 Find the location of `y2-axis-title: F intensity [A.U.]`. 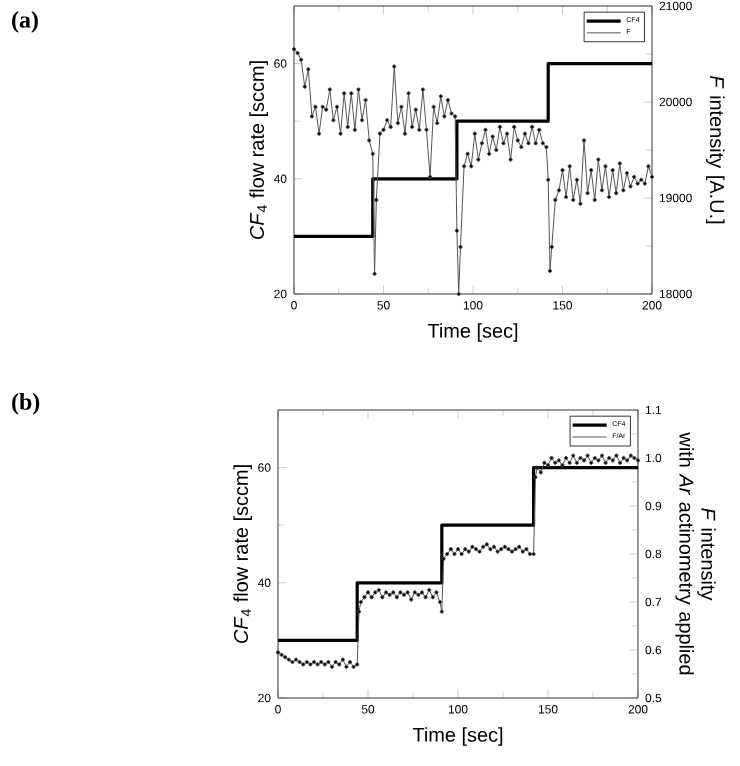

y2-axis-title: F intensity [A.U.] is located at coordinates (715, 149).